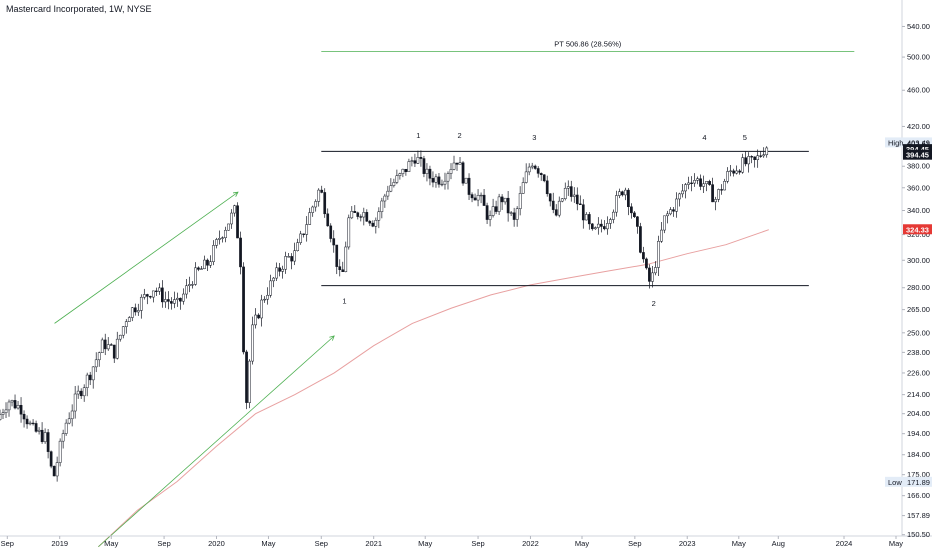  Describe the element at coordinates (687, 543) in the screenshot. I see `x-tick-label: 2023` at that location.